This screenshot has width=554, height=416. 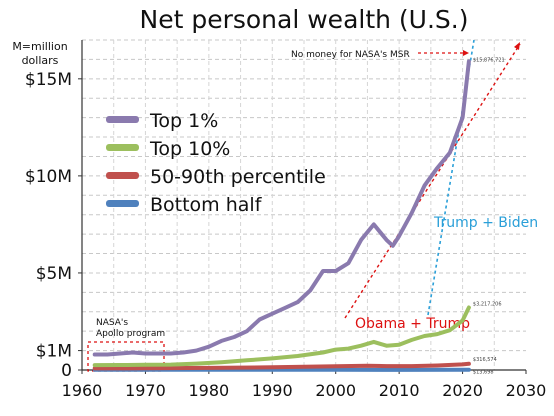 What do you see at coordinates (112, 323) in the screenshot?
I see `apollo-label-line1: NASA's` at bounding box center [112, 323].